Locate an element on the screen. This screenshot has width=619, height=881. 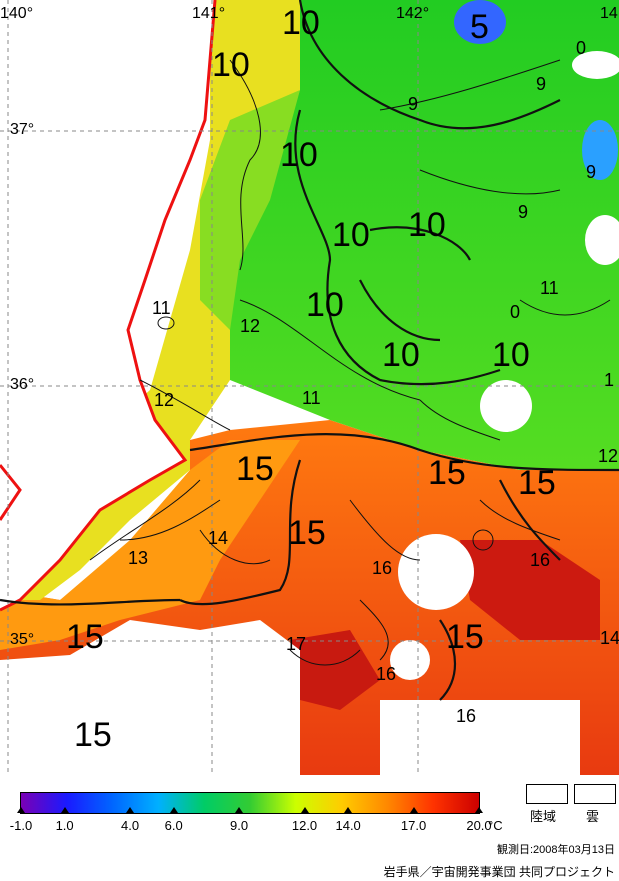
credit-line: 岩手県／宇宙開発事業団 共同プロジェクト is located at coordinates (499, 872).